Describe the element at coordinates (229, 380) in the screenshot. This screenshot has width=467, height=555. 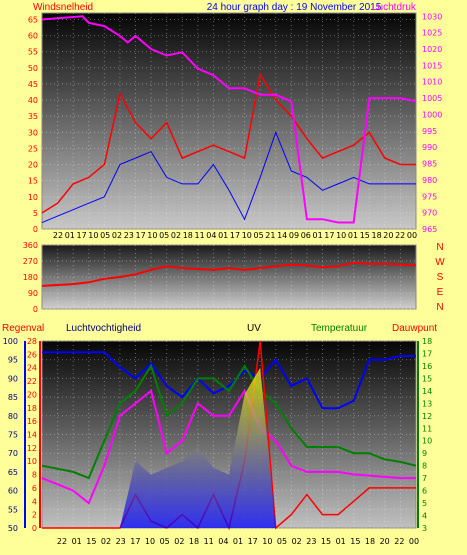
I see `humidity-line` at that location.